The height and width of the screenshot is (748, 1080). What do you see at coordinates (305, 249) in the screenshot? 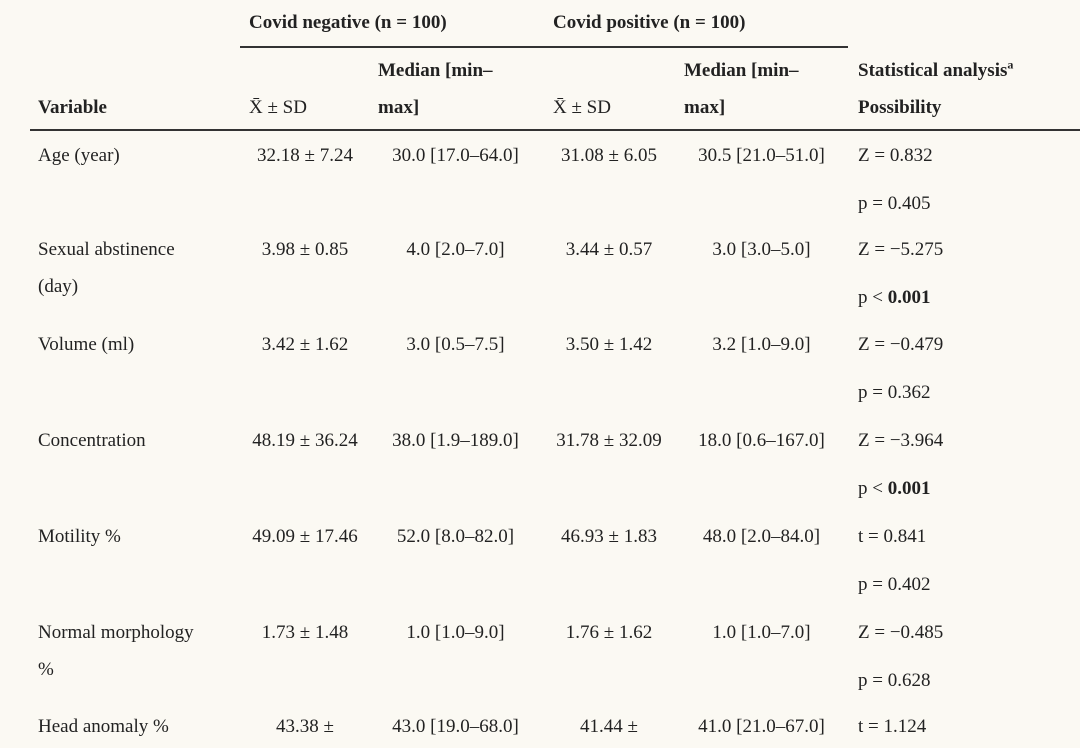
I see `value-cell: 3.98 ± 0.85` at bounding box center [305, 249].